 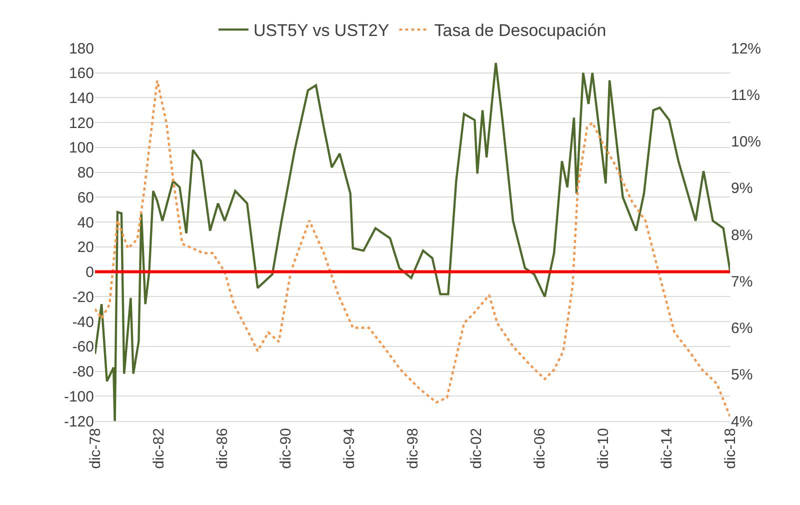 What do you see at coordinates (85, 247) in the screenshot?
I see `y-tick-label: 20` at bounding box center [85, 247].